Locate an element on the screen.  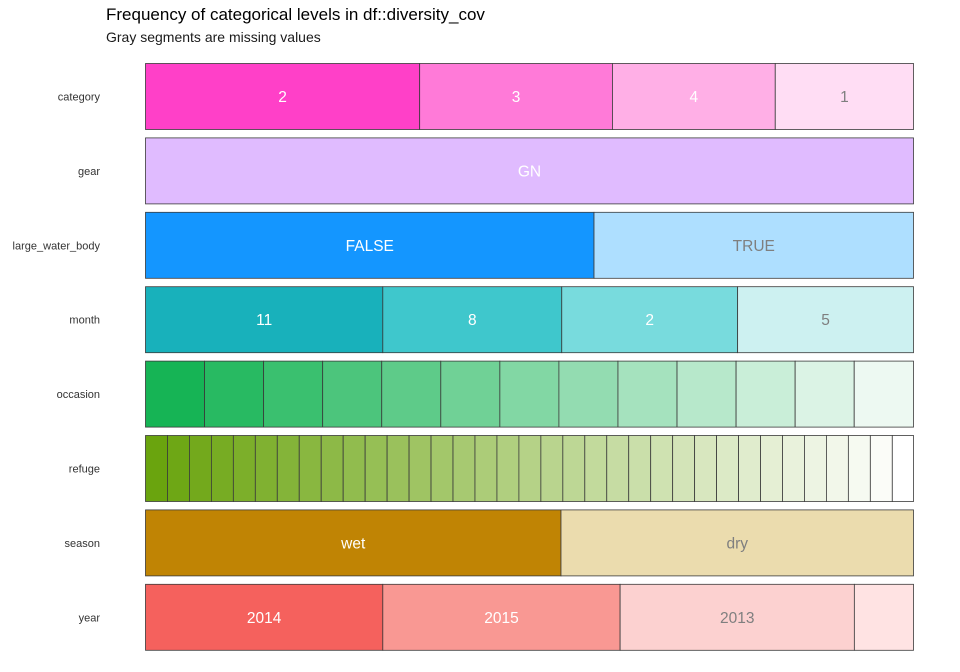
row-label-season: season is located at coordinates (82, 544).